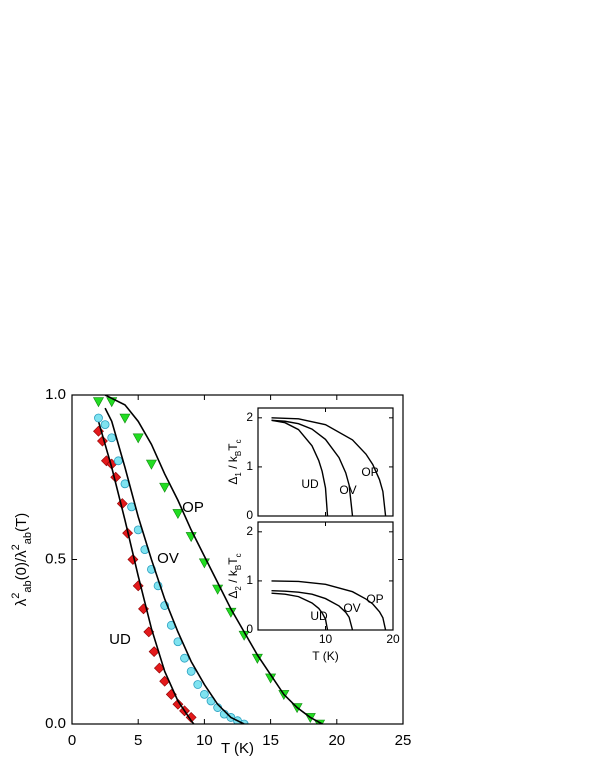 This screenshot has width=595, height=770. I want to click on y-axis-label: λ2ab(0)/λ2ab(T), so click(22, 559).